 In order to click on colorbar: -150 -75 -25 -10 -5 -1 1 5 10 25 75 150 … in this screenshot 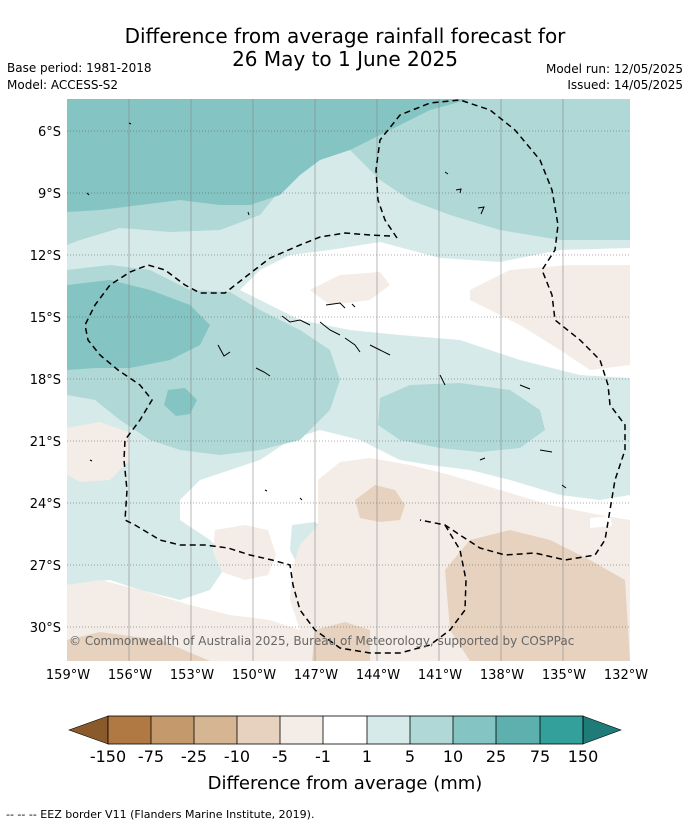, I will do `click(345, 754)`.